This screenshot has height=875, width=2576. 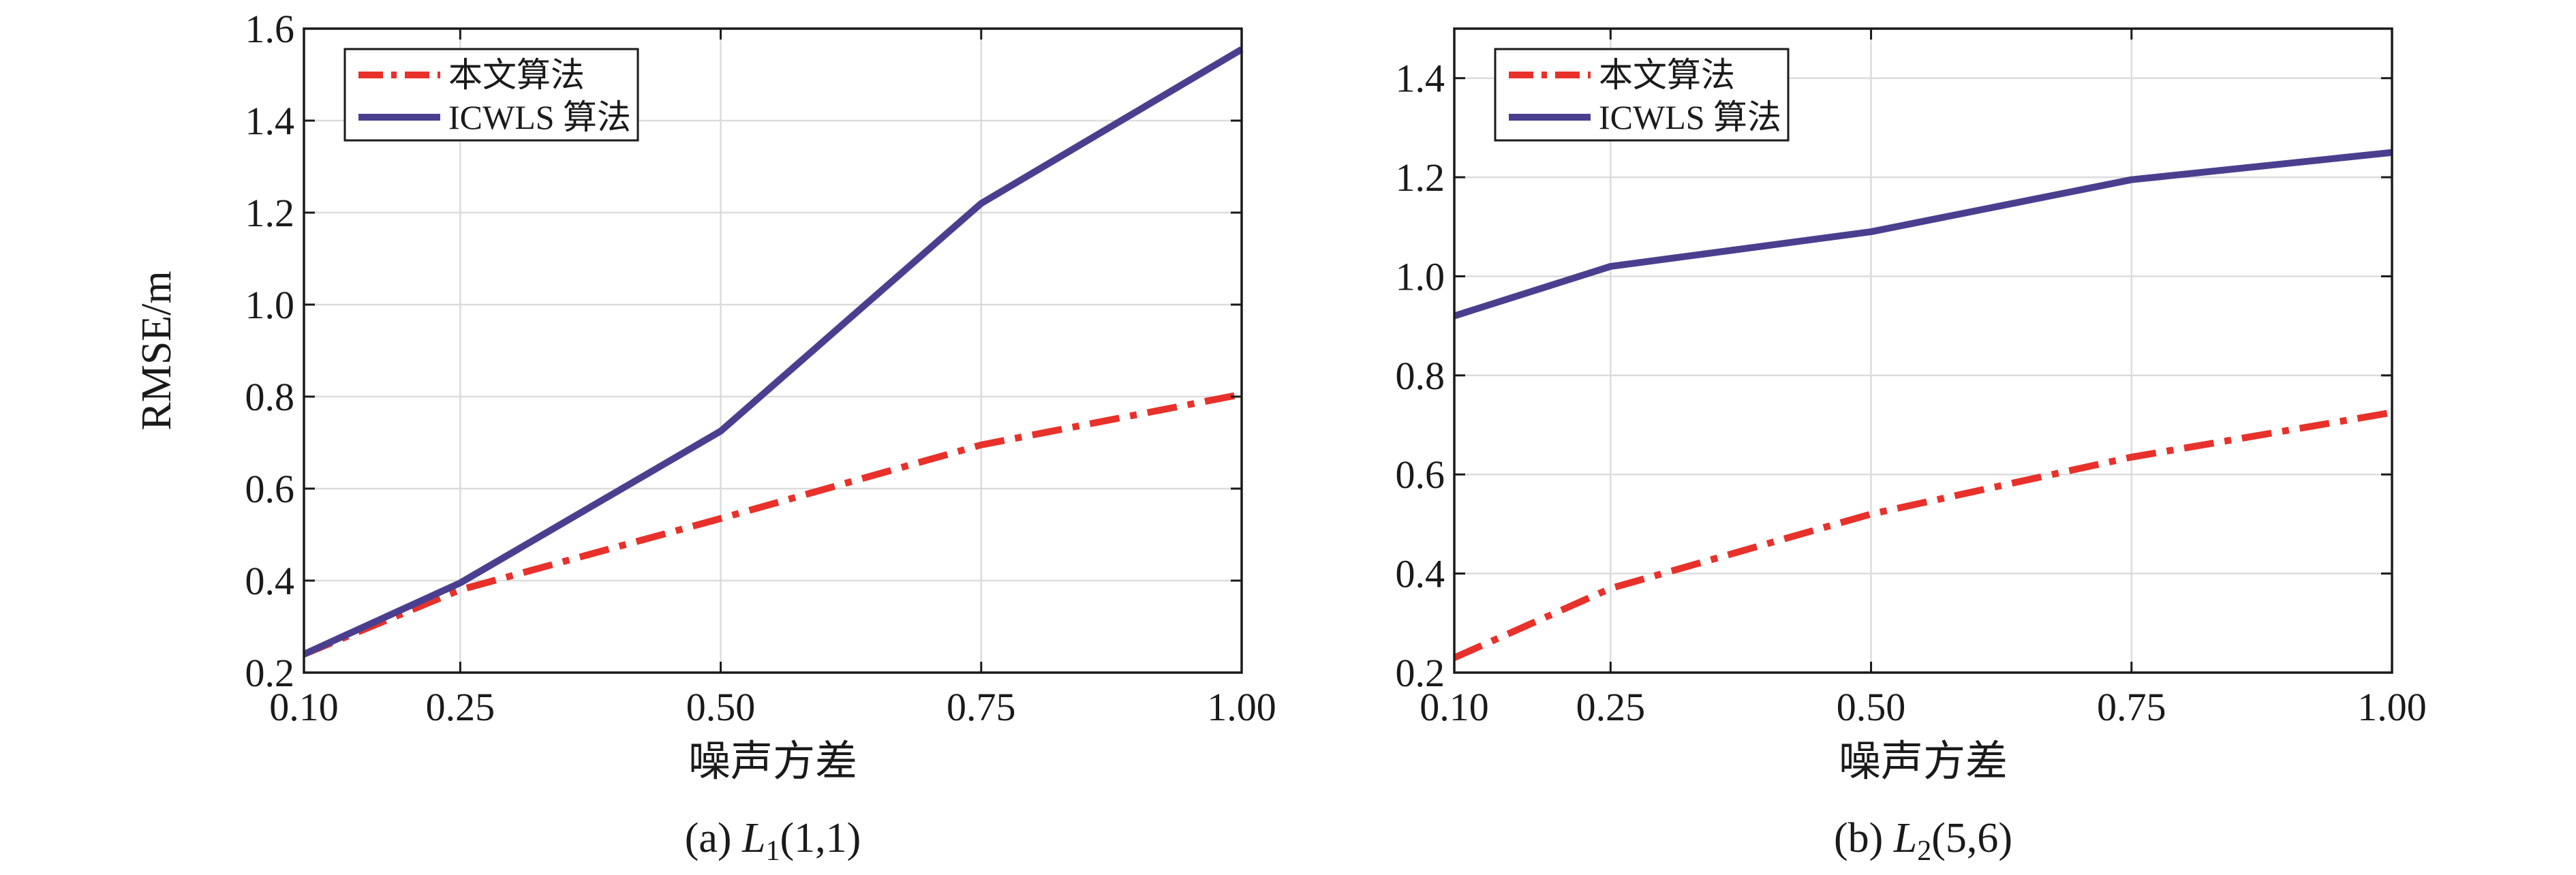 What do you see at coordinates (1972, 838) in the screenshot?
I see `caption-suffix: (5,6)` at bounding box center [1972, 838].